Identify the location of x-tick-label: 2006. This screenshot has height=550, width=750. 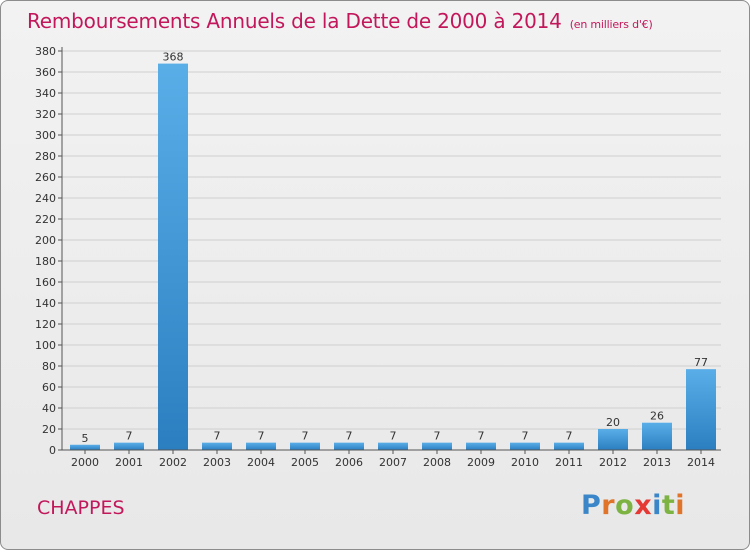
(349, 462).